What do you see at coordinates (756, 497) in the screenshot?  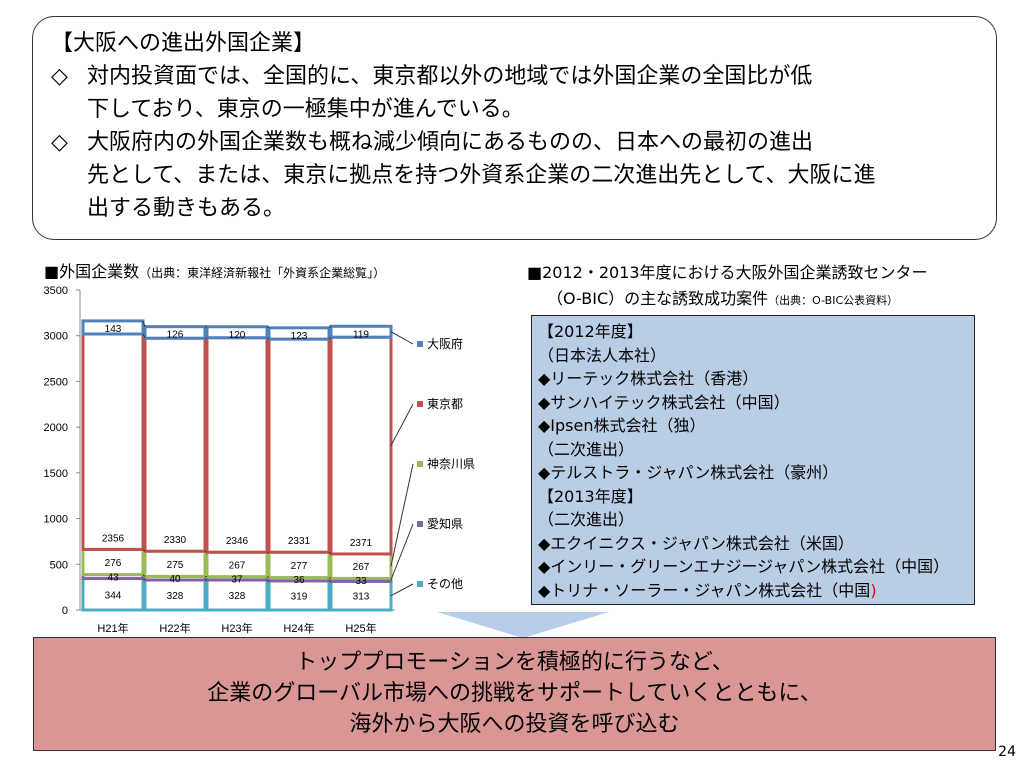 I see `case-row: 【2013年度】` at bounding box center [756, 497].